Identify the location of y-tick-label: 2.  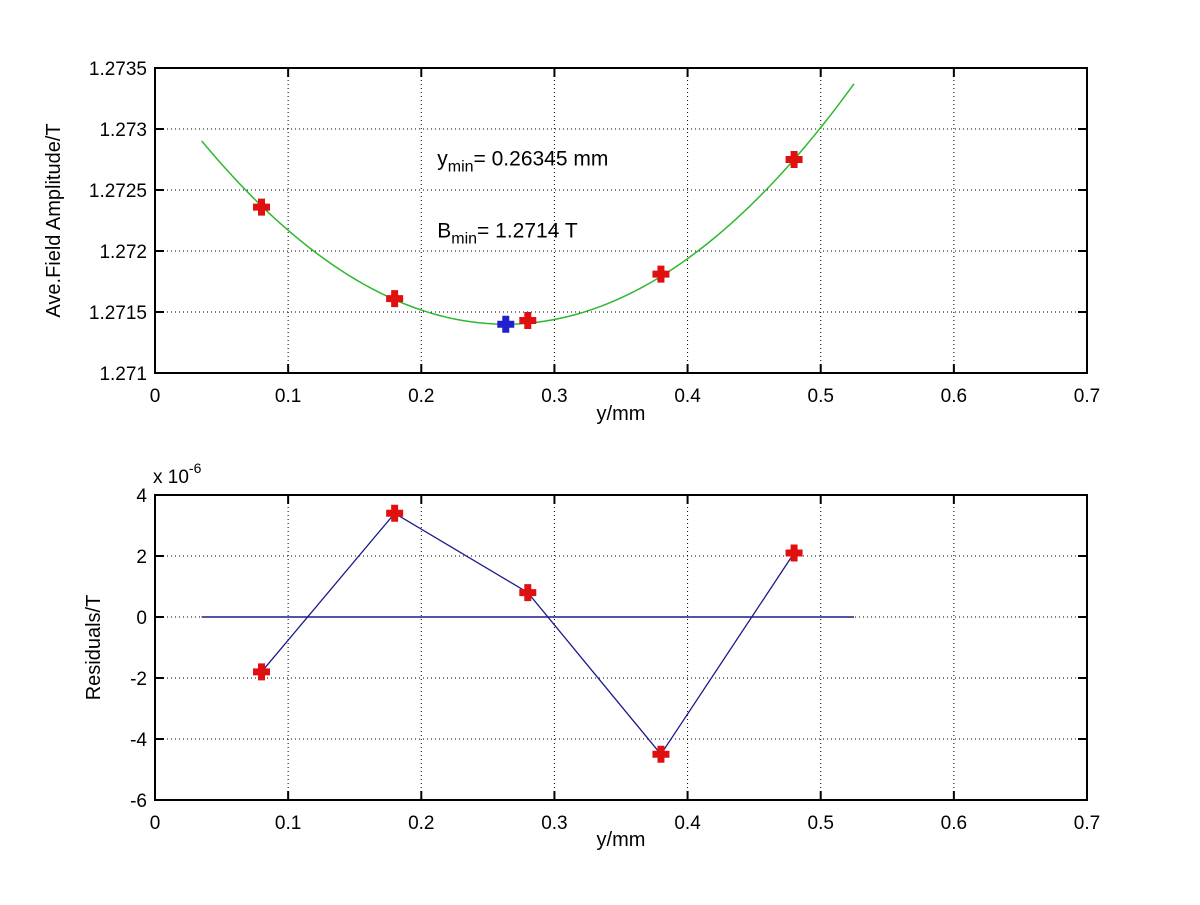
(141, 557).